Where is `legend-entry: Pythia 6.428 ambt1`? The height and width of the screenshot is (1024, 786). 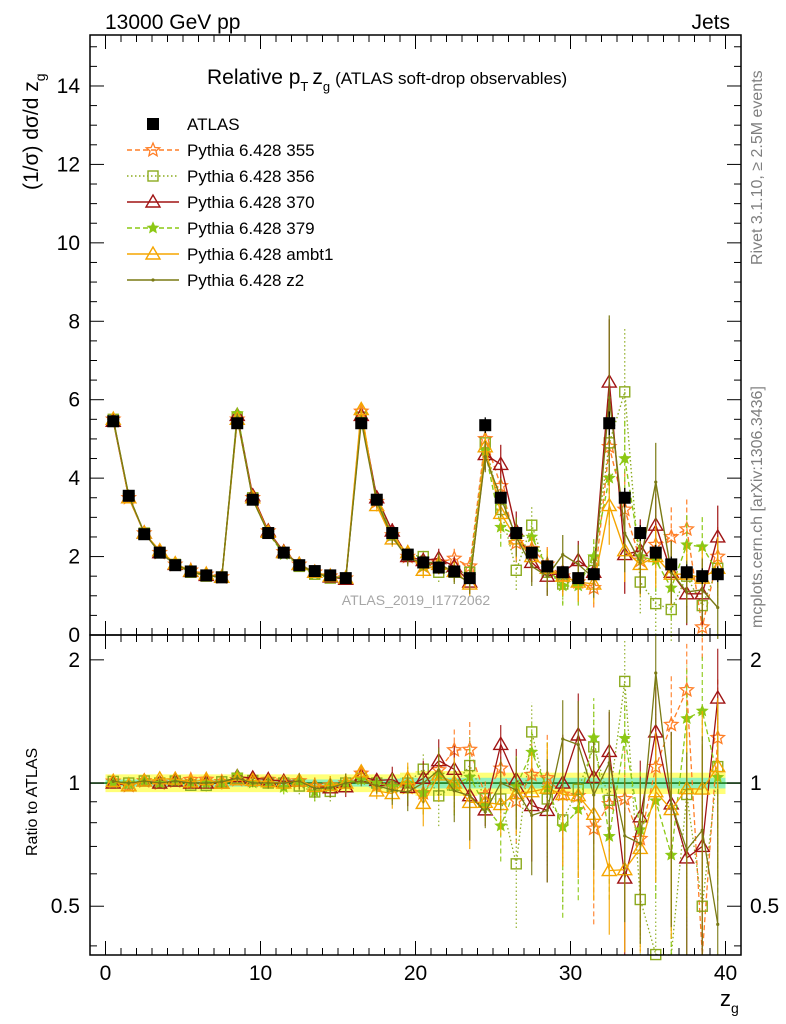
legend-entry: Pythia 6.428 ambt1 is located at coordinates (230, 254).